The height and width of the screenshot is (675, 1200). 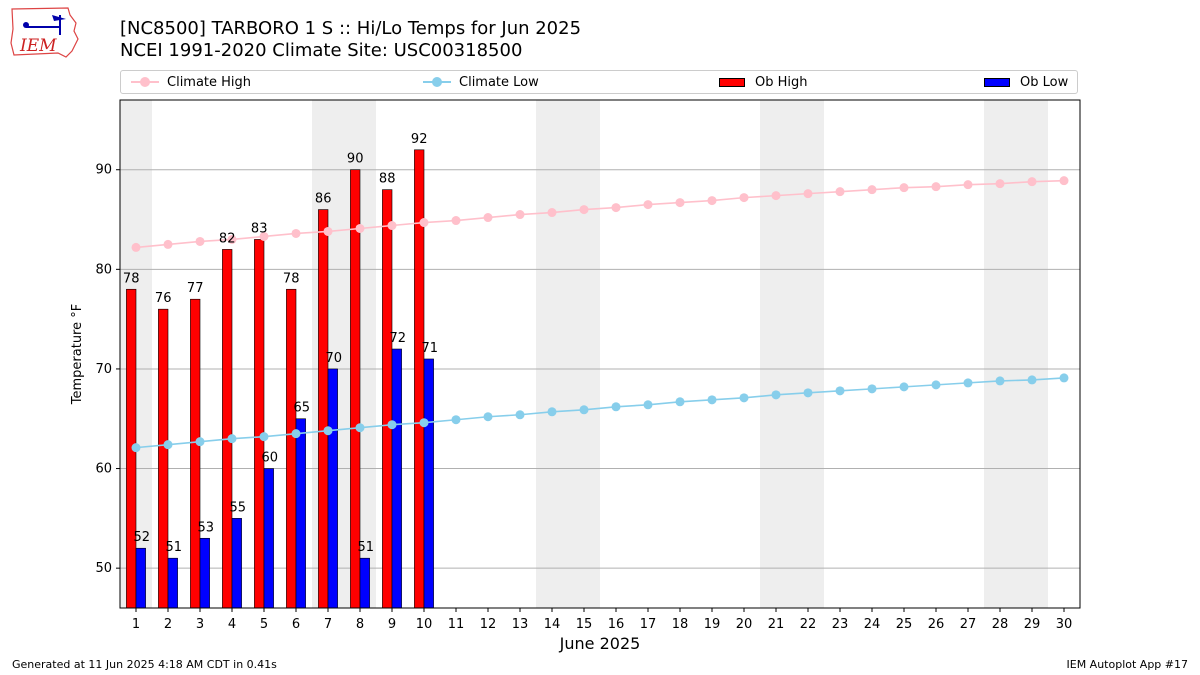 What do you see at coordinates (936, 624) in the screenshot?
I see `x-tick-label: 26` at bounding box center [936, 624].